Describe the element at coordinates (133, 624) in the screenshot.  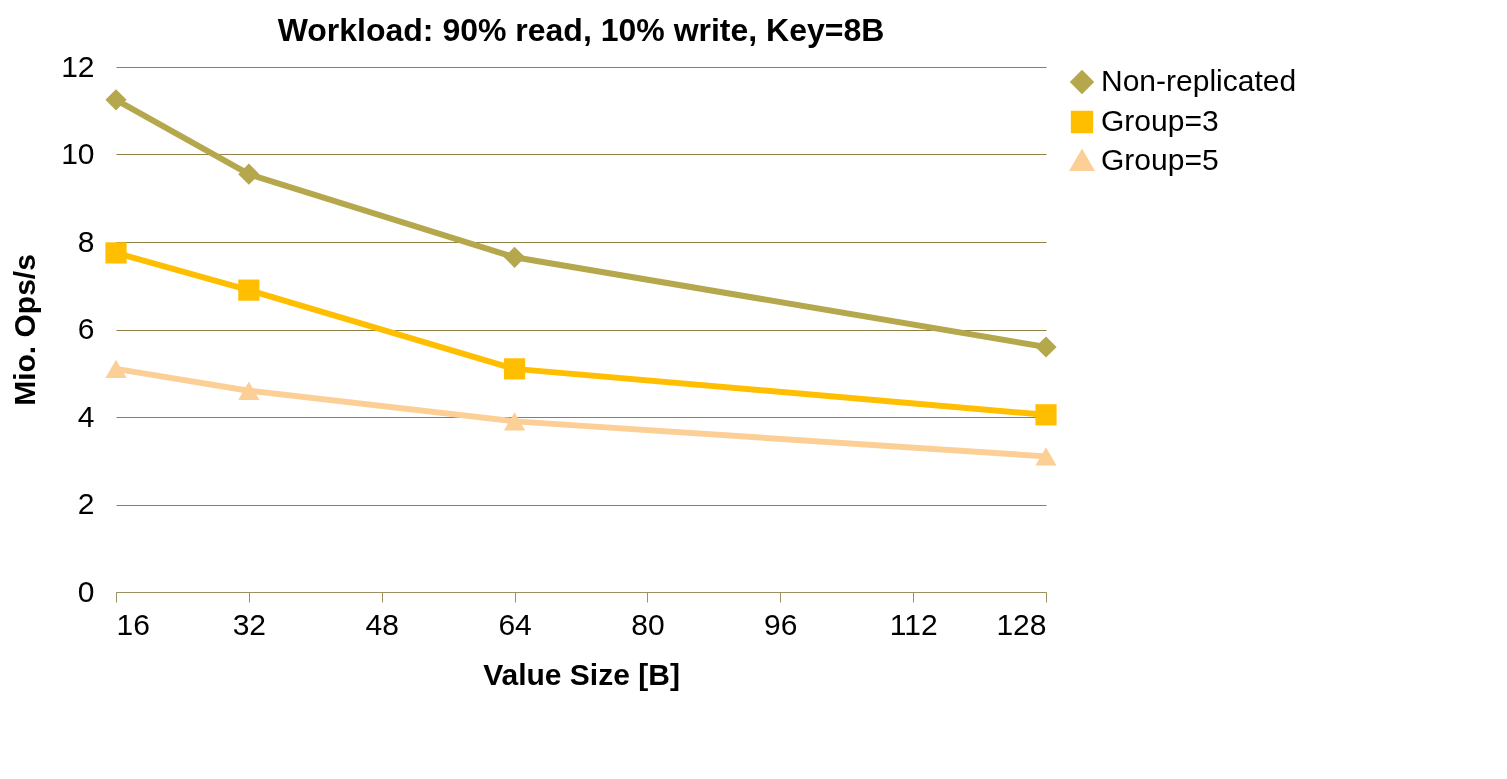
I see `x-tick-label: 16` at that location.